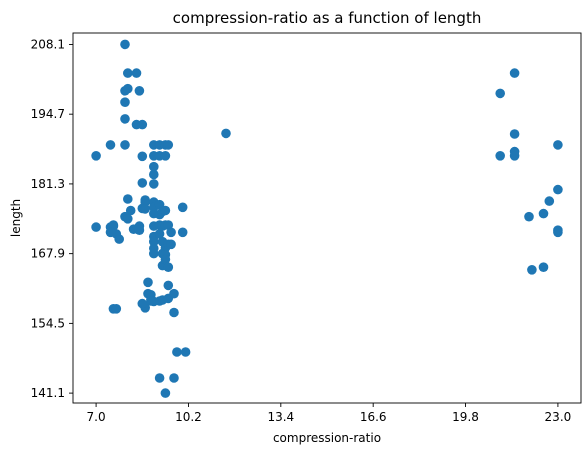 The height and width of the screenshot is (455, 585). Describe the element at coordinates (48, 44) in the screenshot. I see `y-tick-label: 208.1` at that location.